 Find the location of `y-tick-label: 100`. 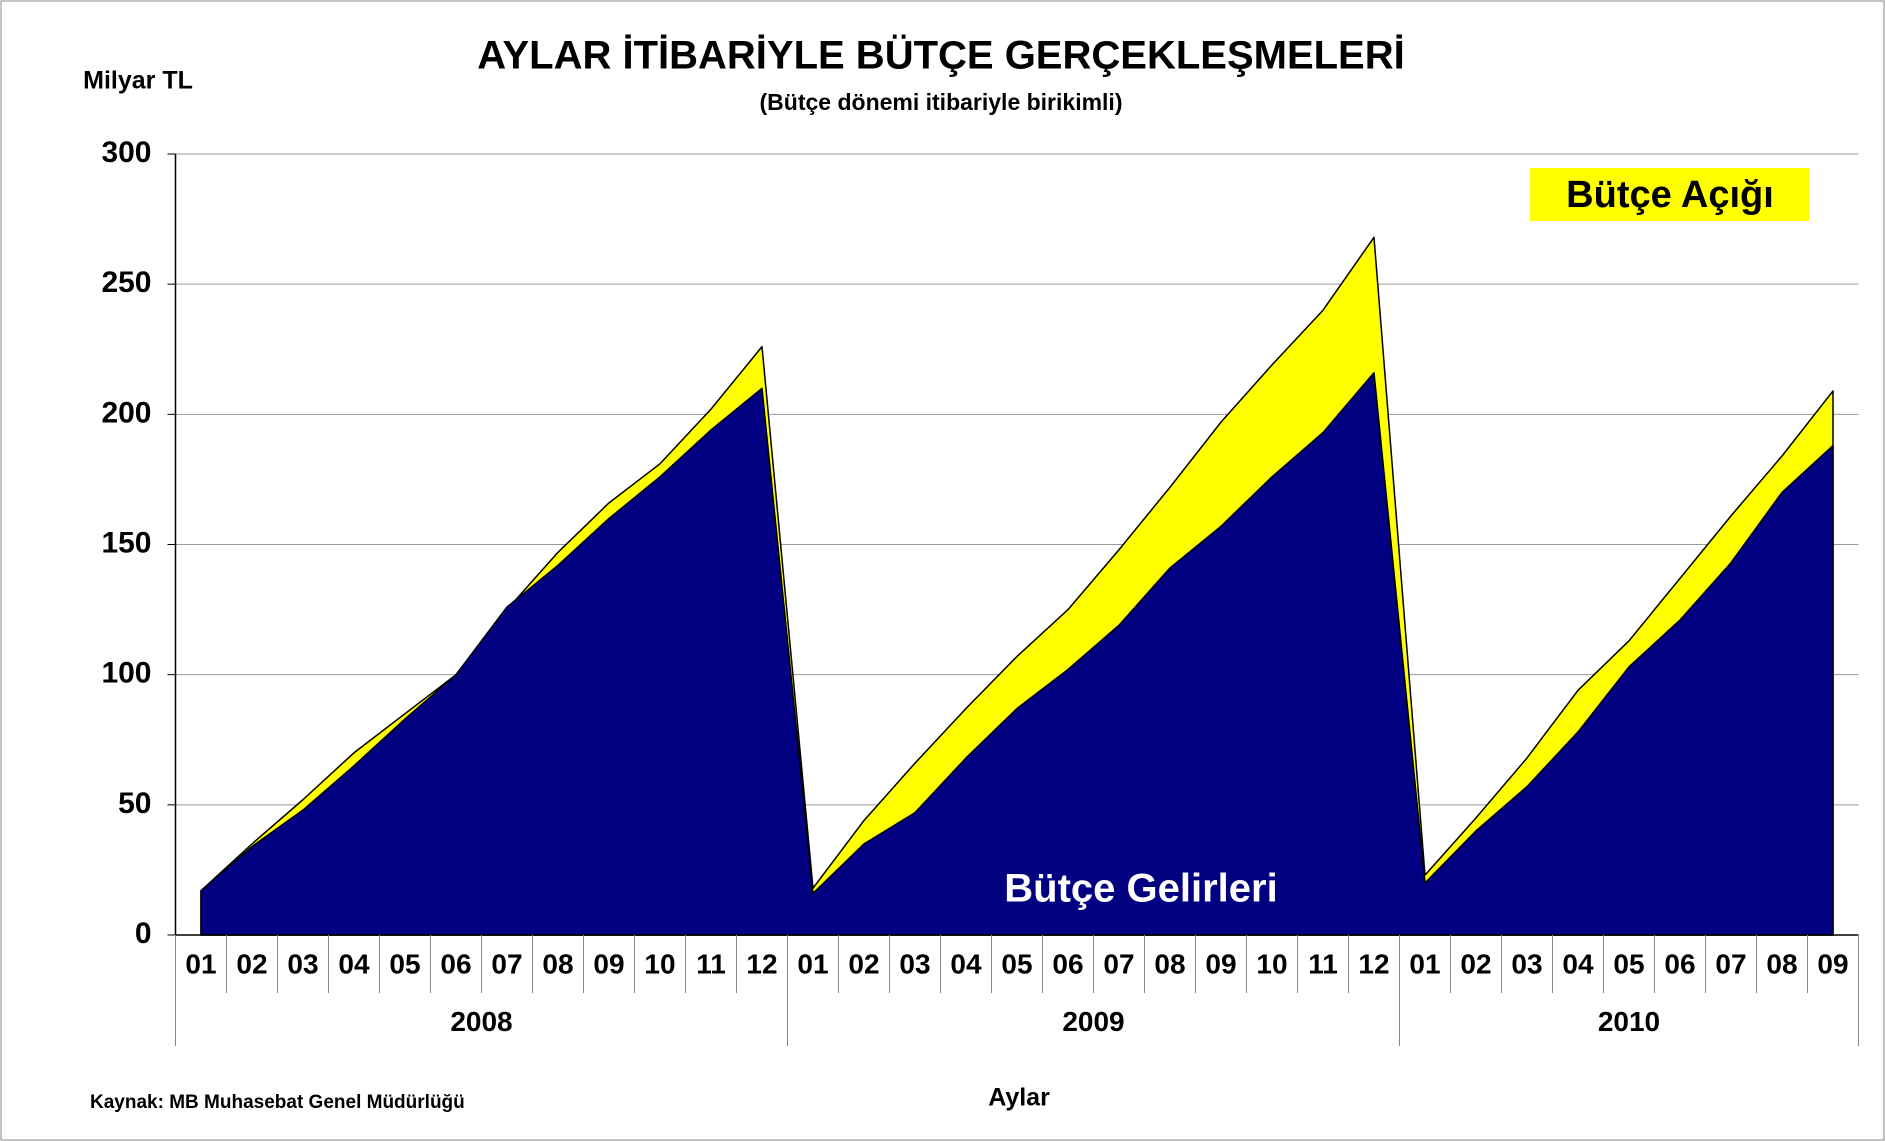

y-tick-label: 100 is located at coordinates (126, 673).